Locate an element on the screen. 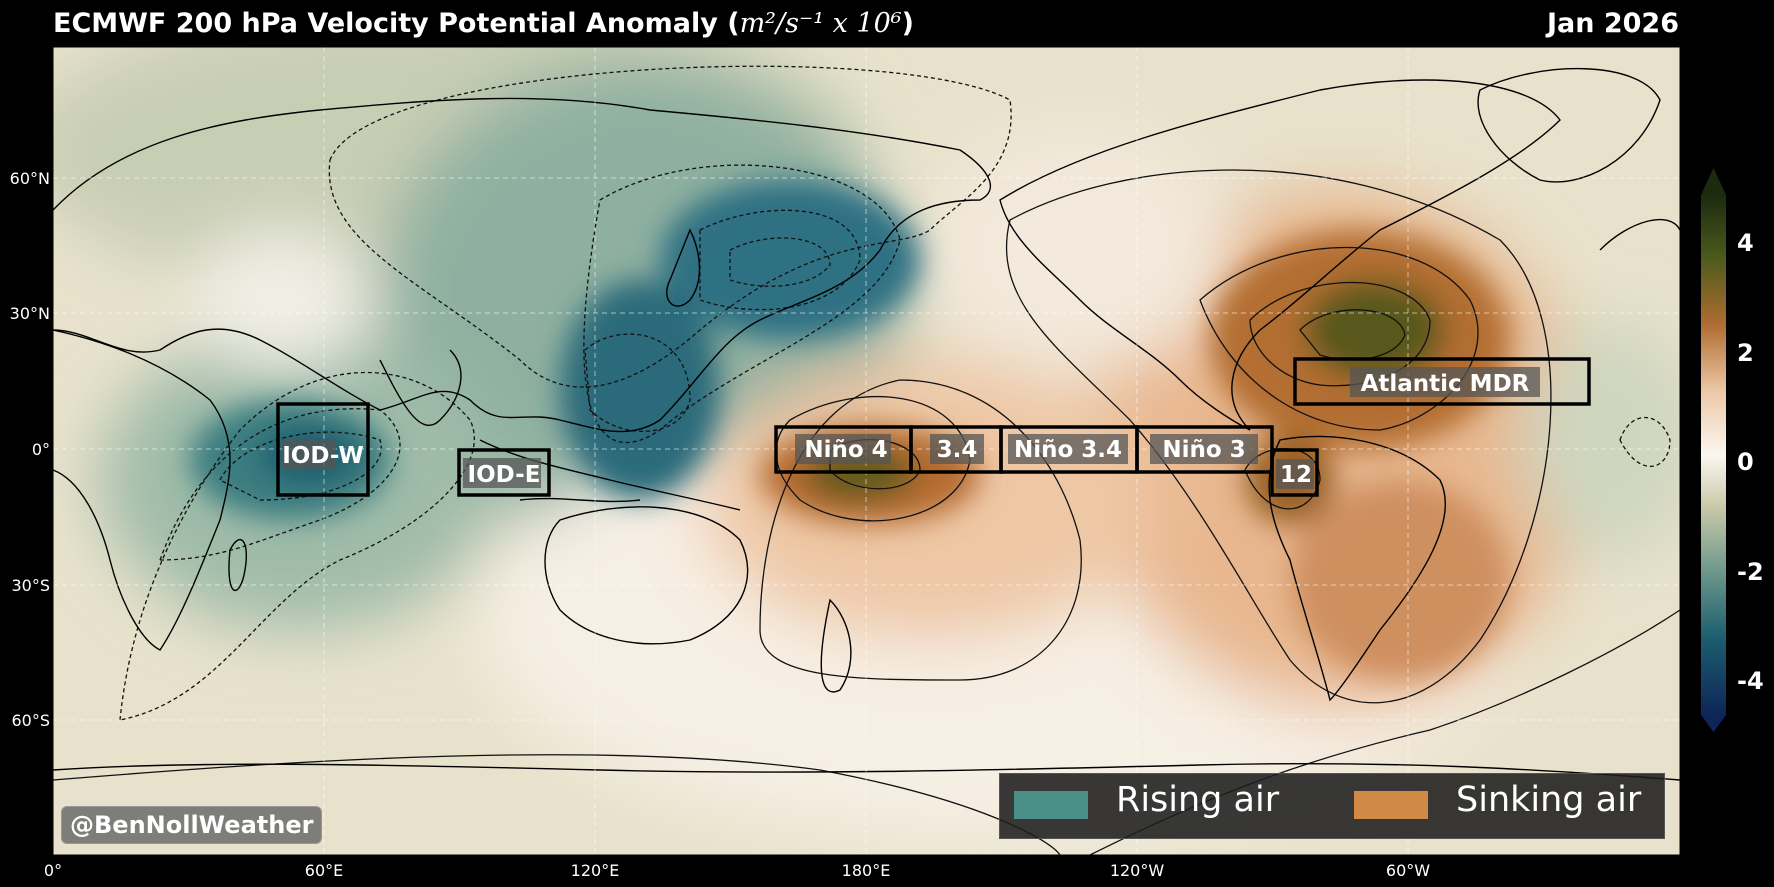 Image resolution: width=1774 pixels, height=887 pixels. colorbar-tick: -4 is located at coordinates (1750, 681).